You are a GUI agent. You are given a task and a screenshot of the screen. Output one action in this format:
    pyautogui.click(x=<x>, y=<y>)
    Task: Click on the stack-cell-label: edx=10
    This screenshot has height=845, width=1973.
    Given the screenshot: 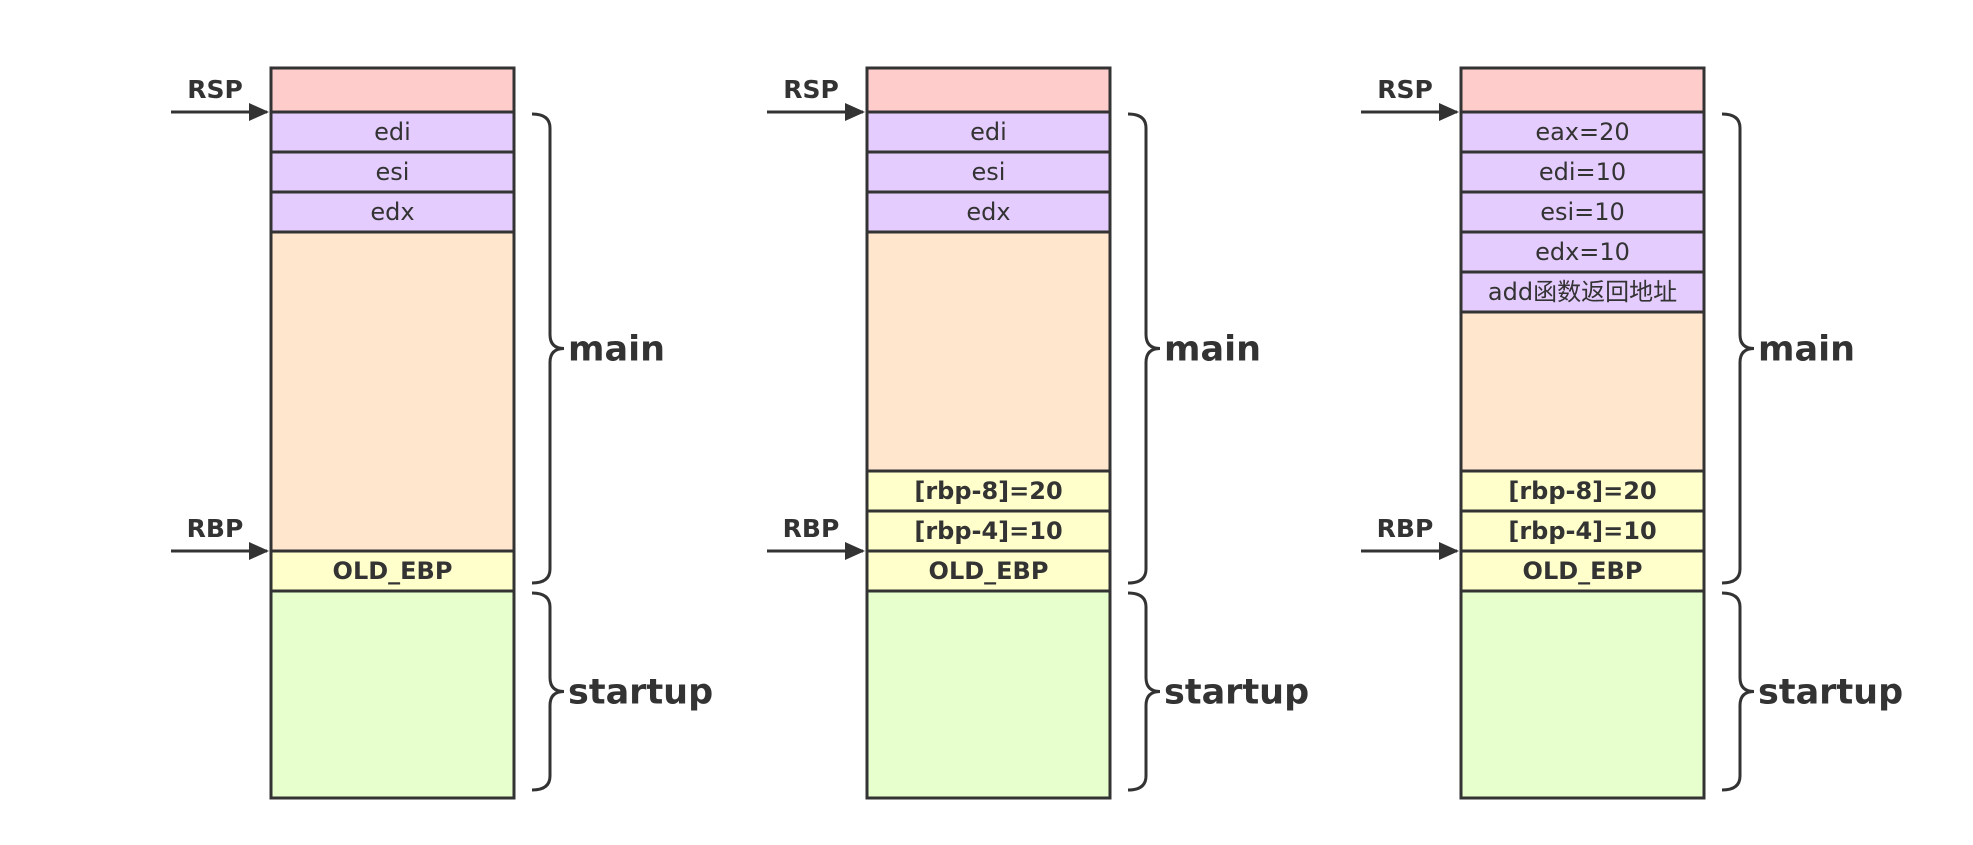 What is the action you would take?
    pyautogui.click(x=1582, y=252)
    